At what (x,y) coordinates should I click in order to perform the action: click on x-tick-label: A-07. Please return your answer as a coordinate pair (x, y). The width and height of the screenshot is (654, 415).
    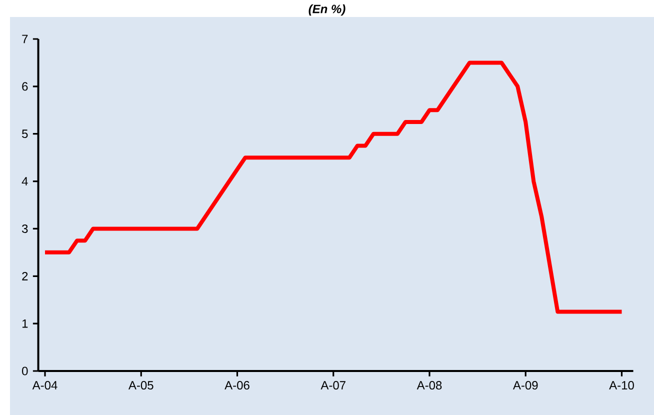
    Looking at the image, I should click on (333, 385).